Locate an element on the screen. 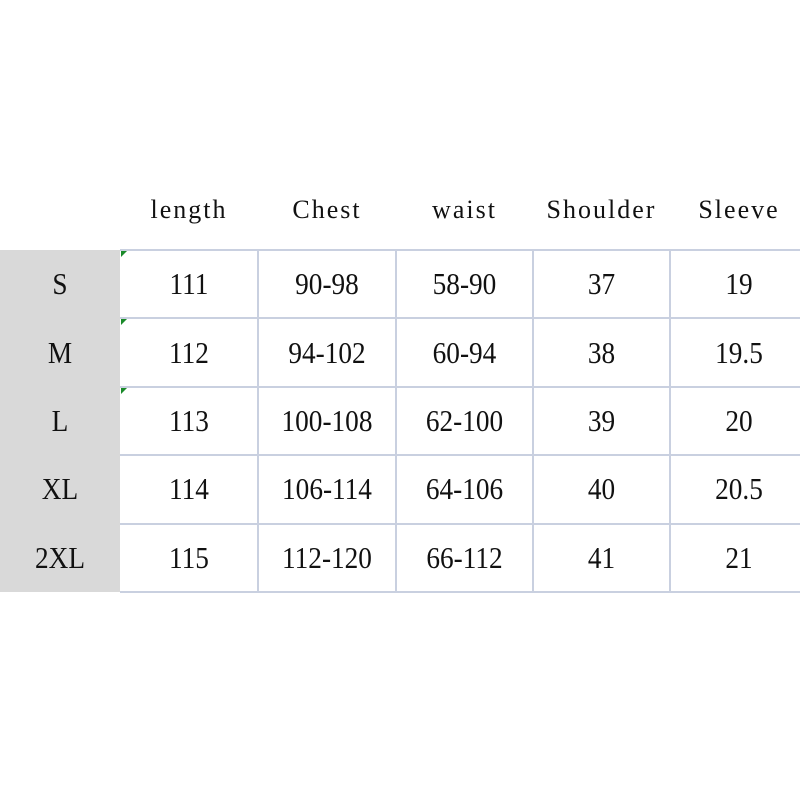  measurement: 112-120 is located at coordinates (327, 557).